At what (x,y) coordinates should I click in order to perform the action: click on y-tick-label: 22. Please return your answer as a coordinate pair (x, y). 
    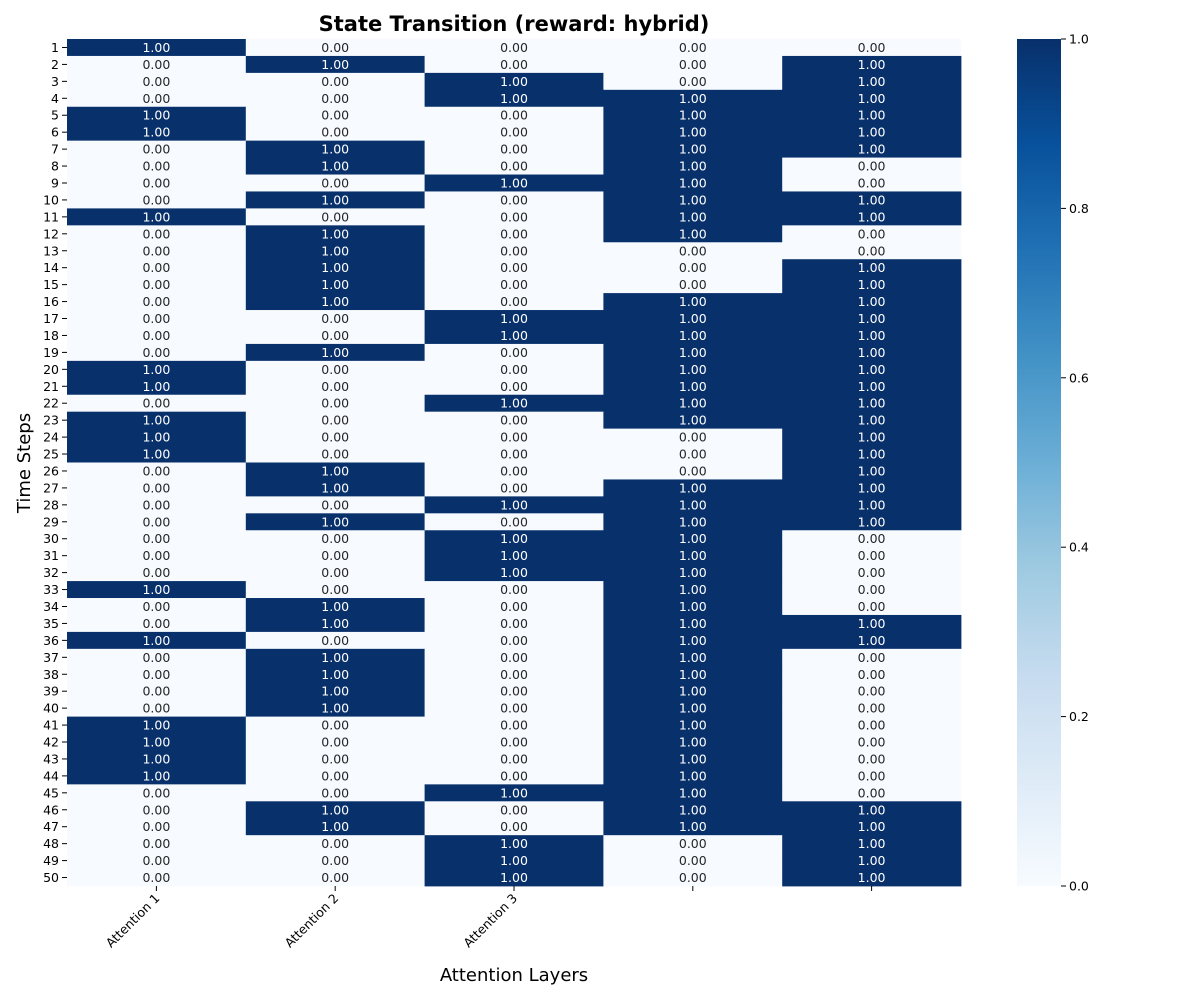
    Looking at the image, I should click on (51, 403).